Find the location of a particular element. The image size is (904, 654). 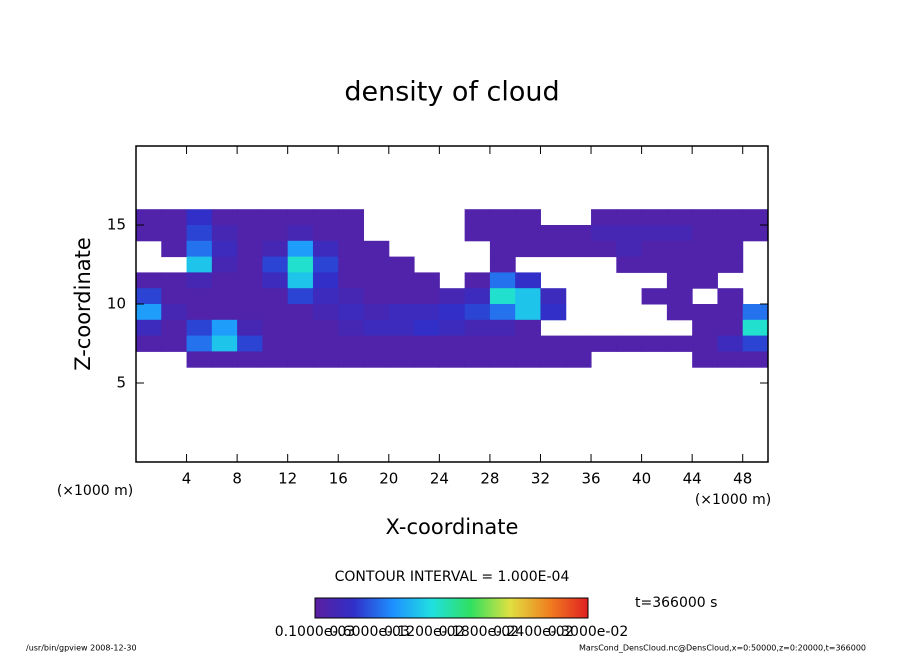

colorbar-label: 0.1800e-02 is located at coordinates (479, 632).